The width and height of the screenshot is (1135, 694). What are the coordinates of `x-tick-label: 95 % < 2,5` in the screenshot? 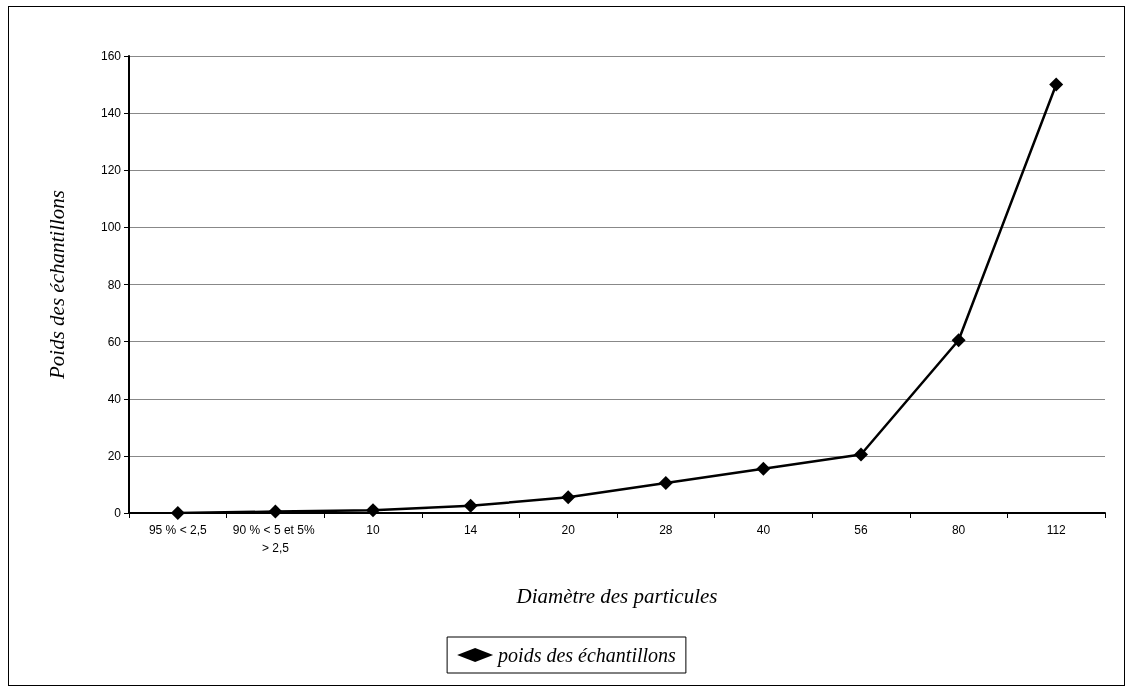 It's located at (177, 530).